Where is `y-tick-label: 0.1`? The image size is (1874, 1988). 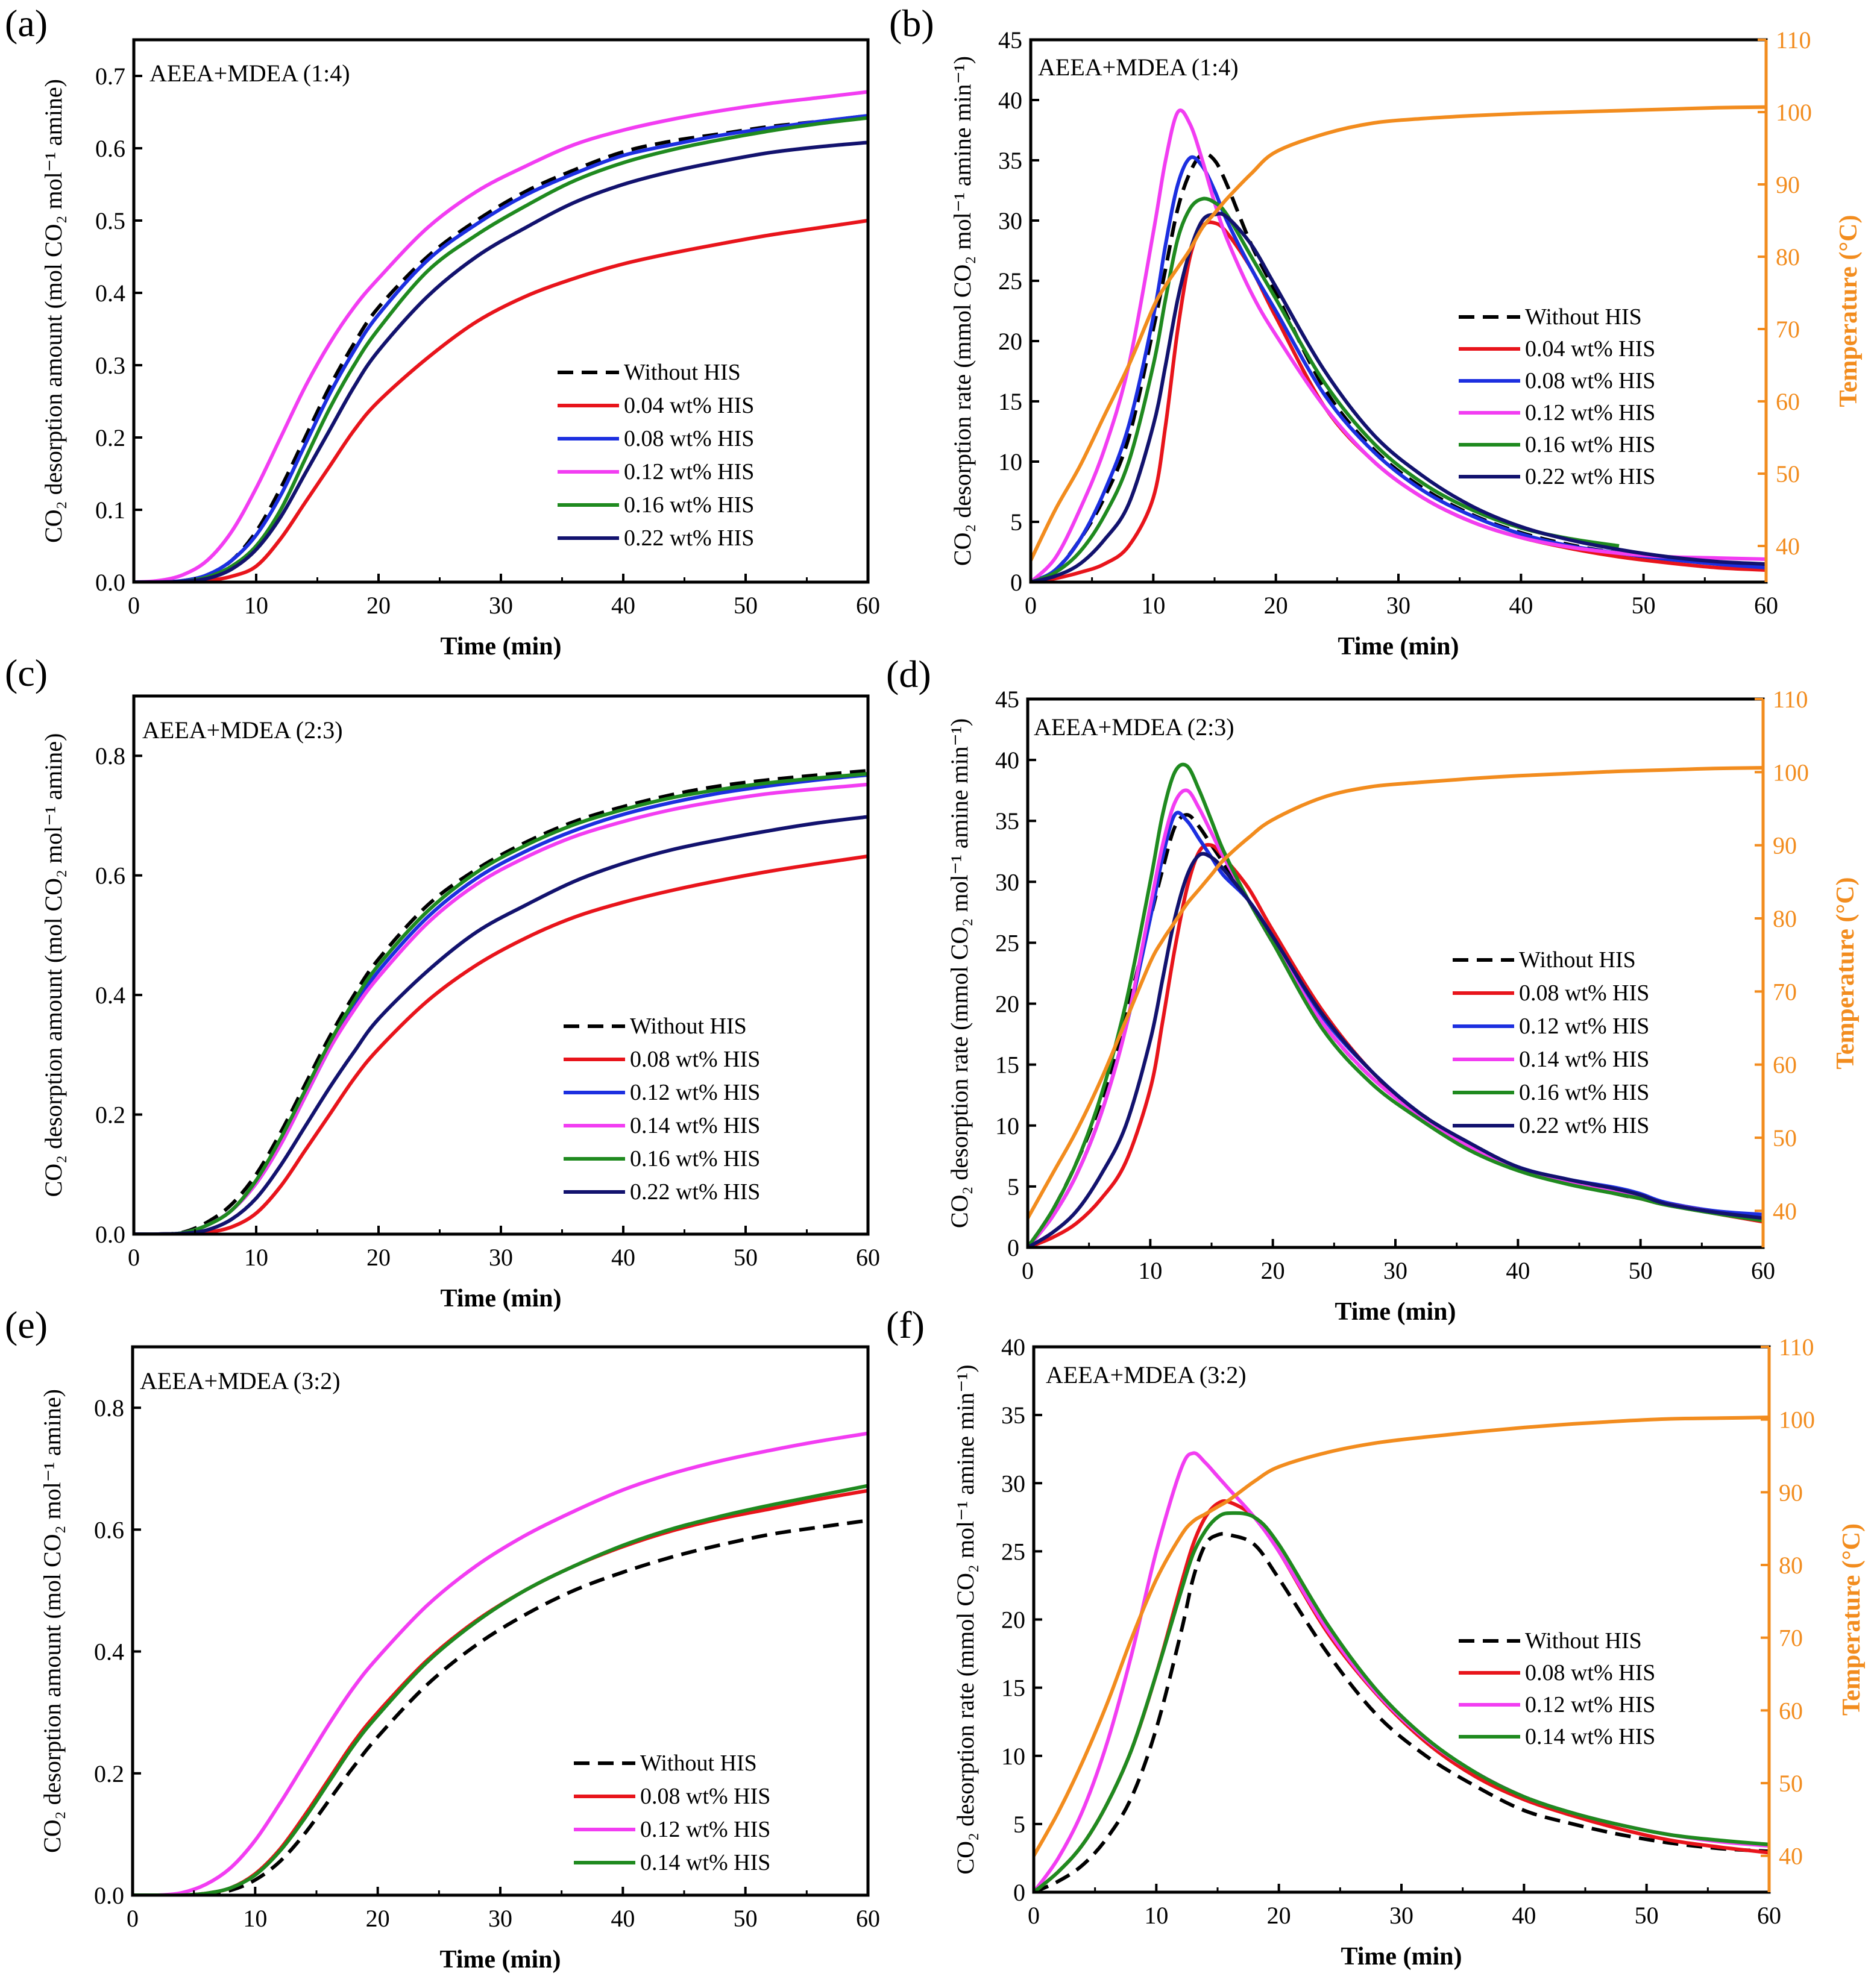
y-tick-label: 0.1 is located at coordinates (110, 510).